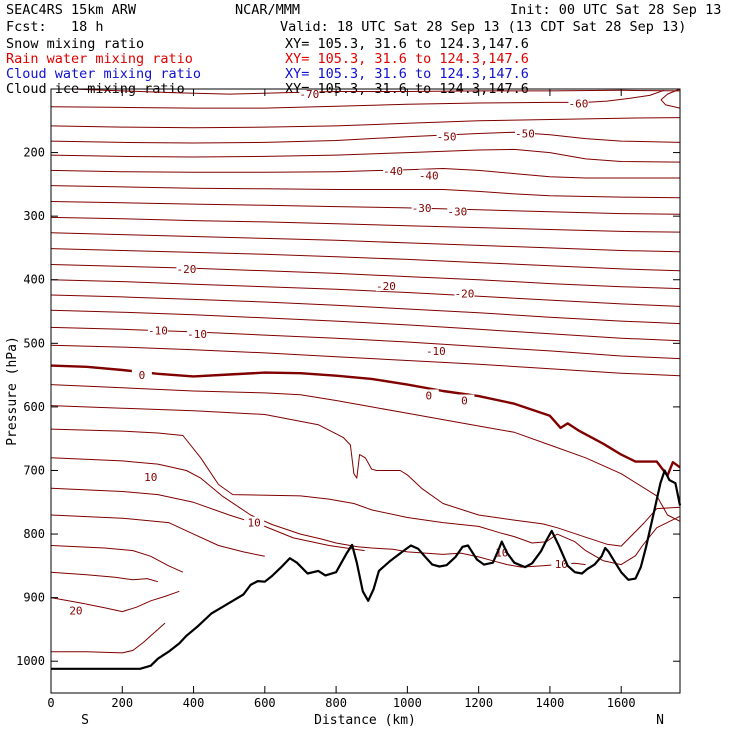 The width and height of the screenshot is (740, 740). What do you see at coordinates (478, 703) in the screenshot?
I see `x-tick-label: 1200` at bounding box center [478, 703].